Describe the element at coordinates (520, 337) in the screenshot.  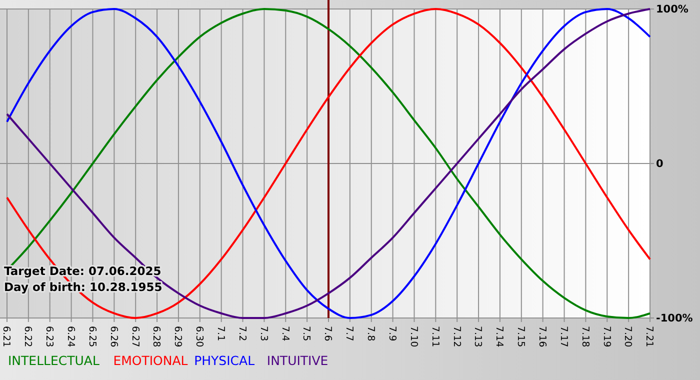
I see `x-tick-label: 7.15` at that location.